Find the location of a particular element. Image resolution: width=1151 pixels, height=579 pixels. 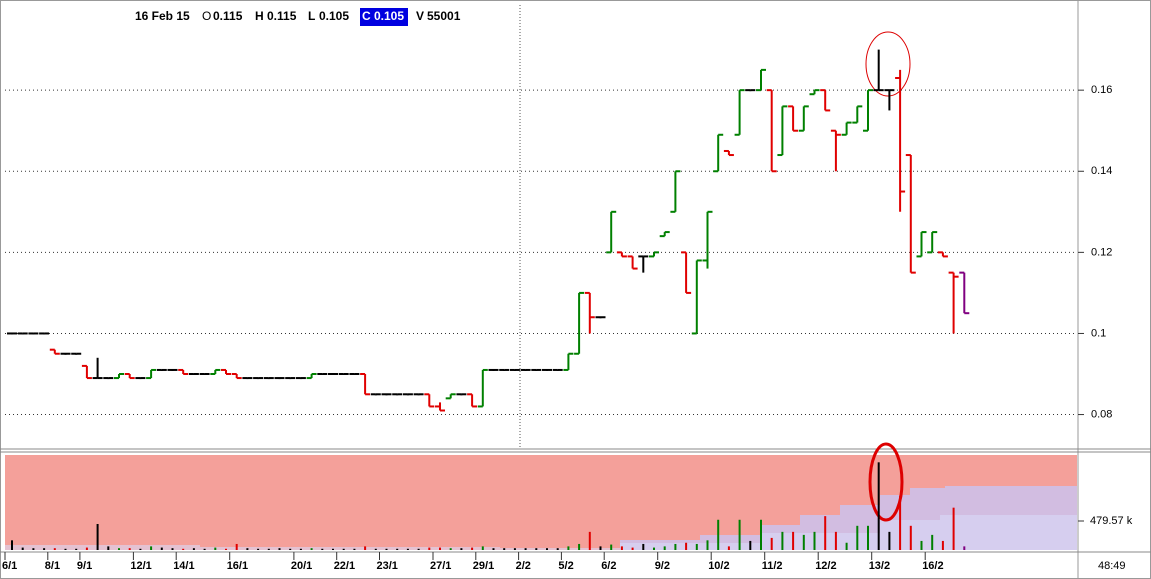

x-tick-label: 16/1 is located at coordinates (237, 566).